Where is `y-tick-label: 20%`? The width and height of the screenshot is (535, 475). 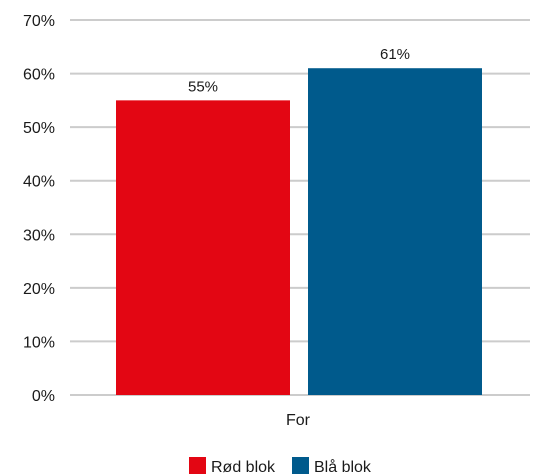
y-tick-label: 20% is located at coordinates (39, 289).